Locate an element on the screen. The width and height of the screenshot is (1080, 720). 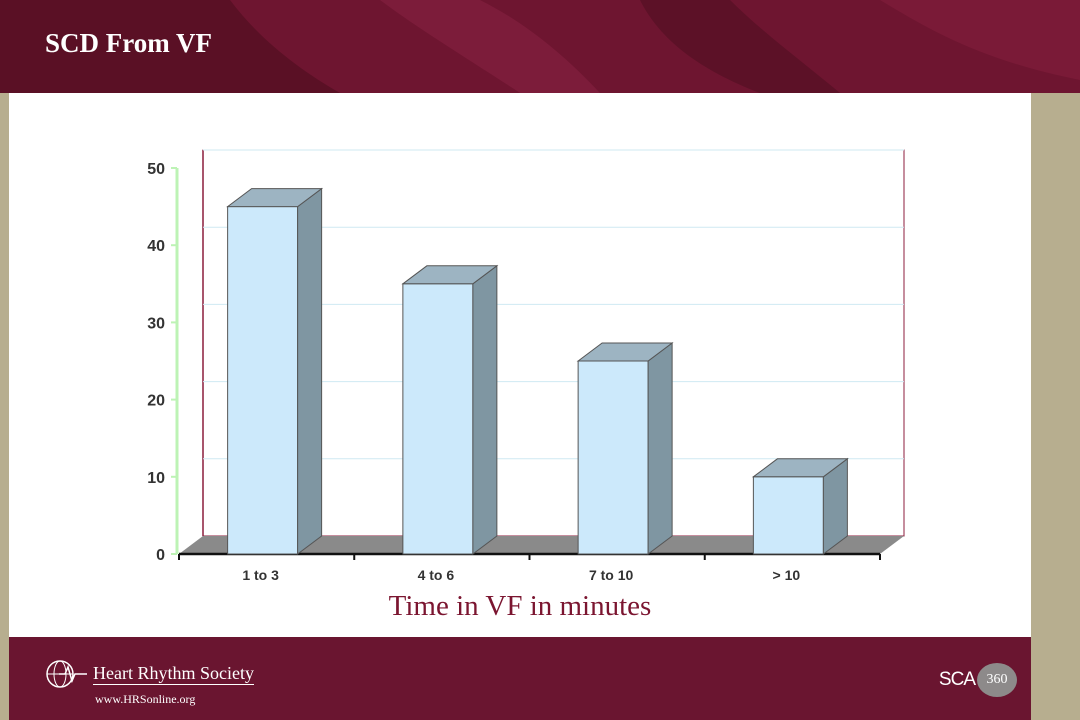
y-tick-label-2: 20 is located at coordinates (156, 401).